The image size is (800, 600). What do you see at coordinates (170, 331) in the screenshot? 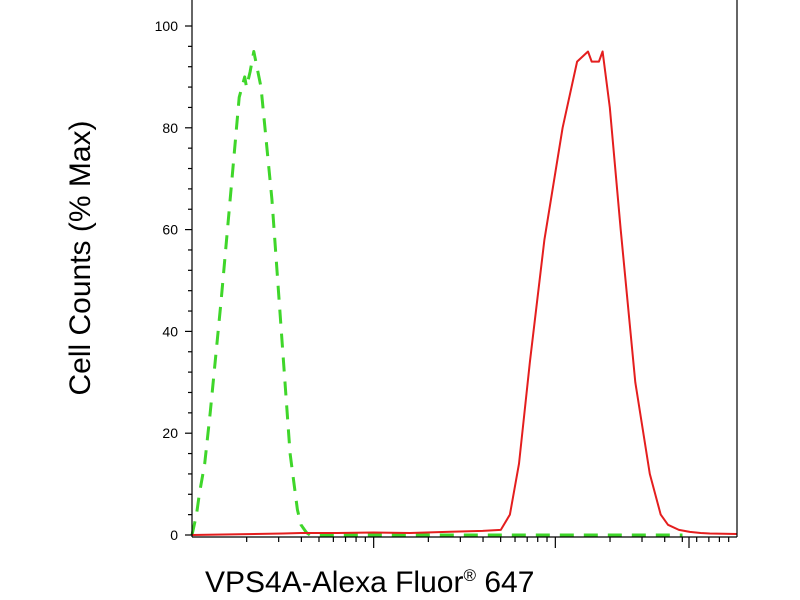
I see `y-tick-label: 40` at bounding box center [170, 331].